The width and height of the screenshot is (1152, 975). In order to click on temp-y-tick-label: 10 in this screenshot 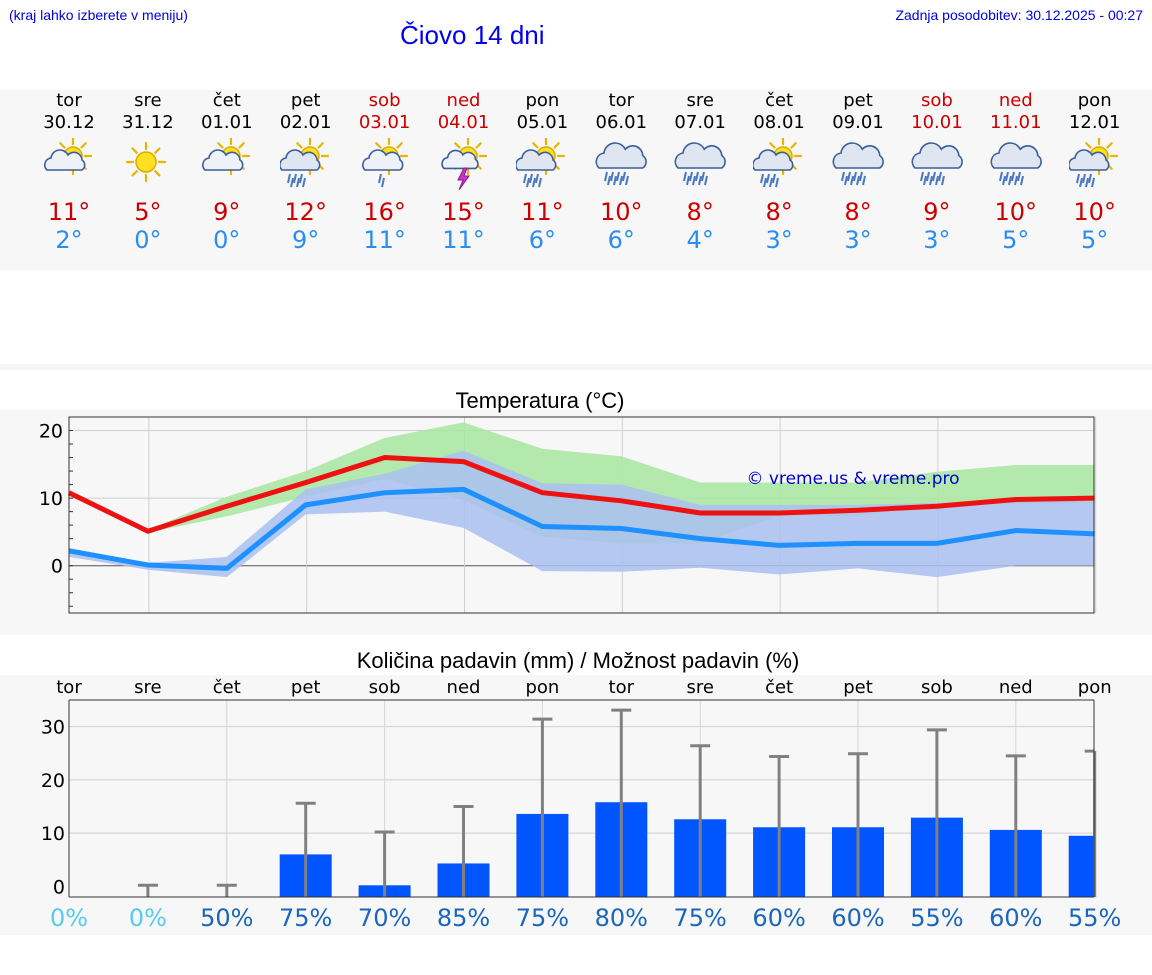, I will do `click(51, 499)`.